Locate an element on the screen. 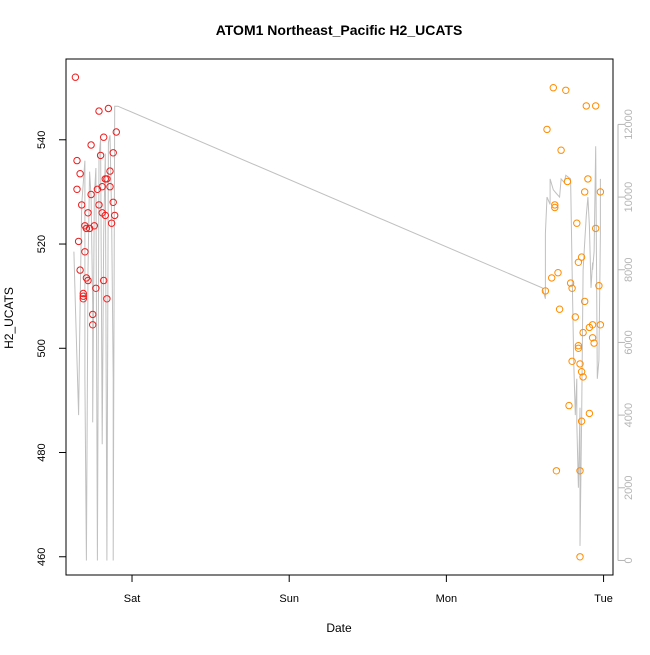  y2-tick-label: 2000 is located at coordinates (629, 488).